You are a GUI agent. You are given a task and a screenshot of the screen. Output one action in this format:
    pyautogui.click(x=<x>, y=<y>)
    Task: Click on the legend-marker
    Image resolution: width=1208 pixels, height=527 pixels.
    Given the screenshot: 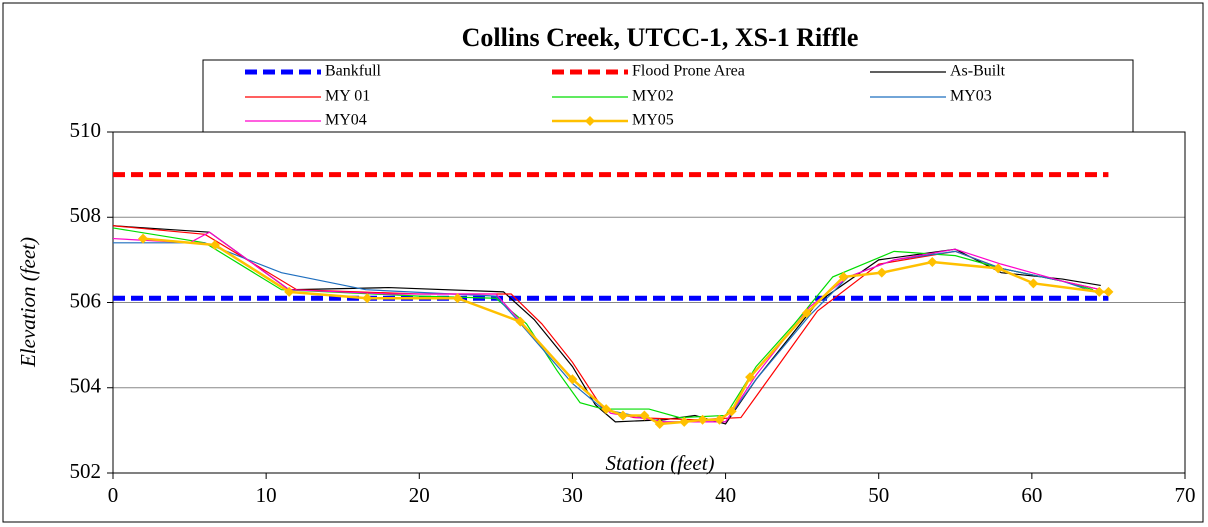 What is the action you would take?
    pyautogui.click(x=590, y=121)
    